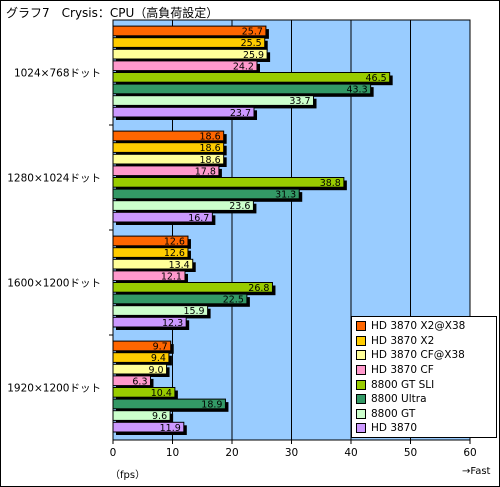 This screenshot has width=500, height=487. What do you see at coordinates (299, 101) in the screenshot?
I see `bar-value-label: 33.7` at bounding box center [299, 101].